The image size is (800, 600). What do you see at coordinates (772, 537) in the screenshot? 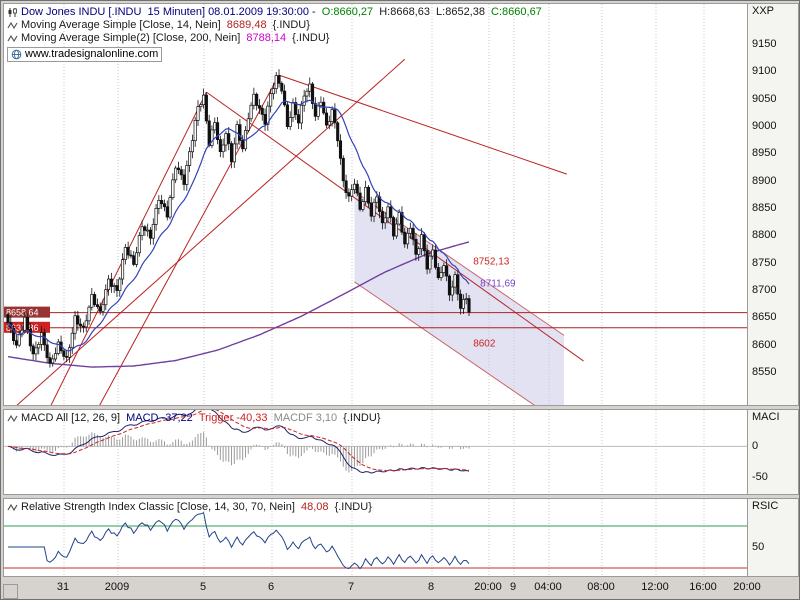
I see `rsi-axis: RSIC 50` at bounding box center [772, 537].